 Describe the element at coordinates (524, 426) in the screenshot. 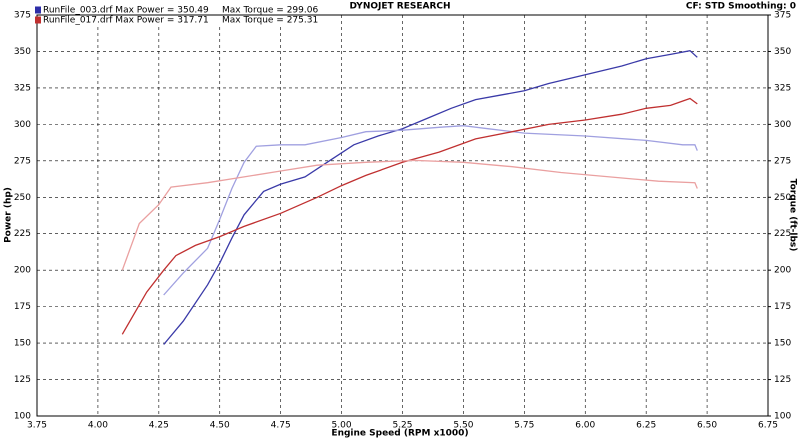

I see `x-tick-label: 5.75` at that location.